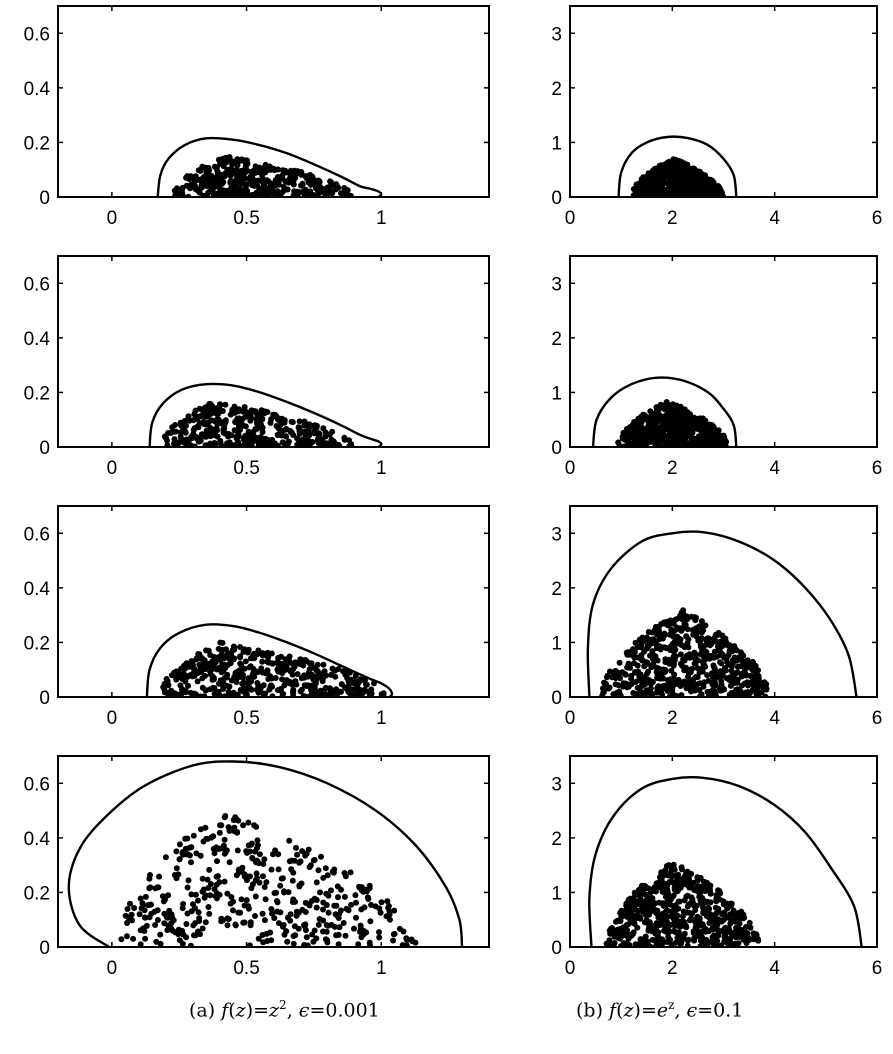  What do you see at coordinates (273, 851) in the screenshot?
I see `panel-a-4-axes-box` at bounding box center [273, 851].